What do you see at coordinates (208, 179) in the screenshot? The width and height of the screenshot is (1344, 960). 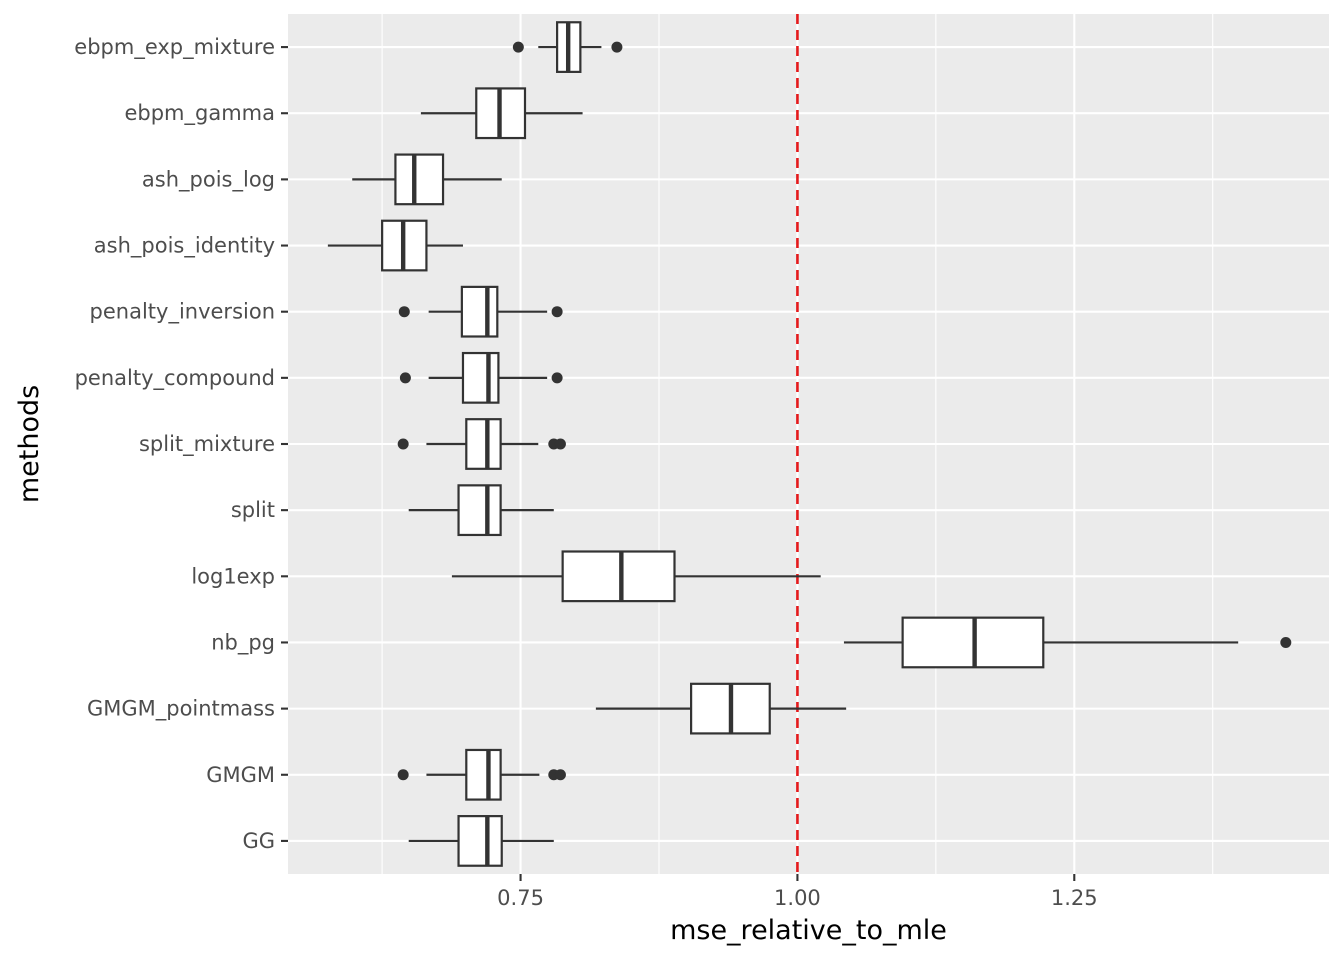 I see `y-tick-label: ash_pois_log` at bounding box center [208, 179].